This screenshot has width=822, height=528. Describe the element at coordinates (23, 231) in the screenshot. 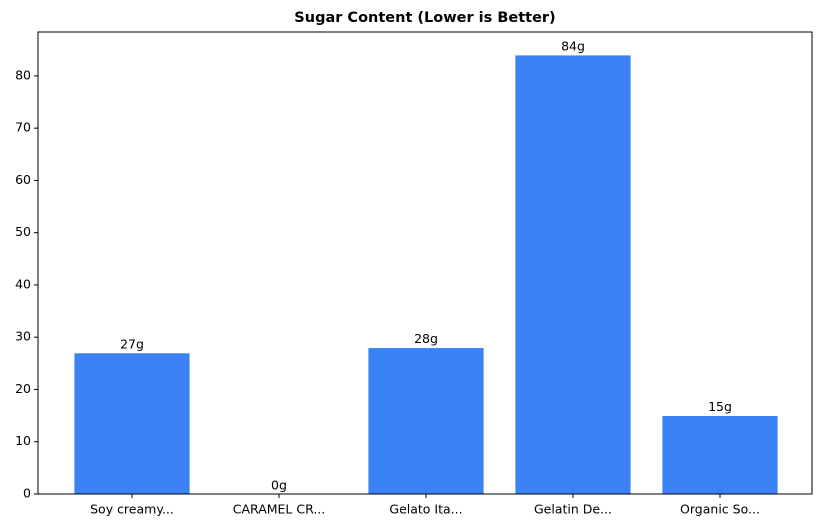

I see `y-tick-label: 50` at that location.